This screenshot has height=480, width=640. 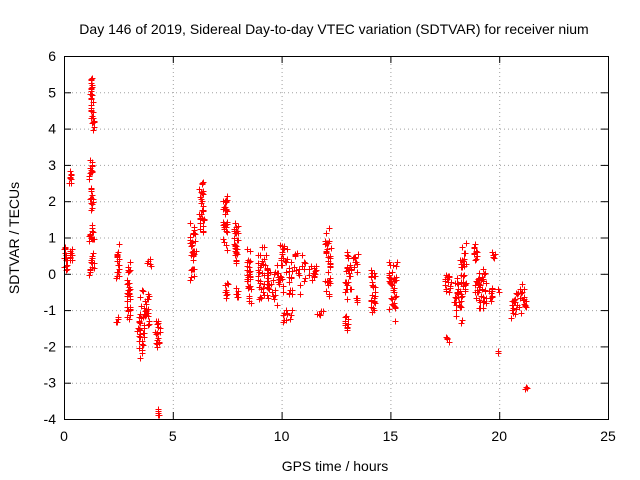 What do you see at coordinates (52, 129) in the screenshot?
I see `y-tick-label: 4` at bounding box center [52, 129].